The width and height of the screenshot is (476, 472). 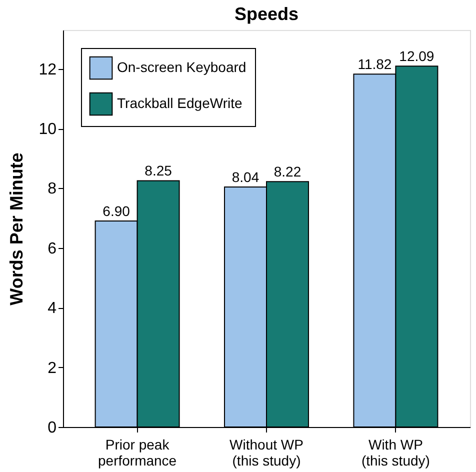 I want to click on x-tick-label: With WP (this study), so click(x=395, y=452).